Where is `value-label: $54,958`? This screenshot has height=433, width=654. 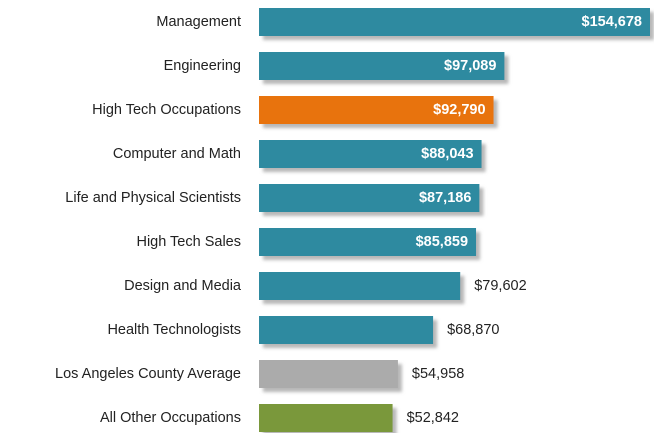 value-label: $54,958 is located at coordinates (438, 374).